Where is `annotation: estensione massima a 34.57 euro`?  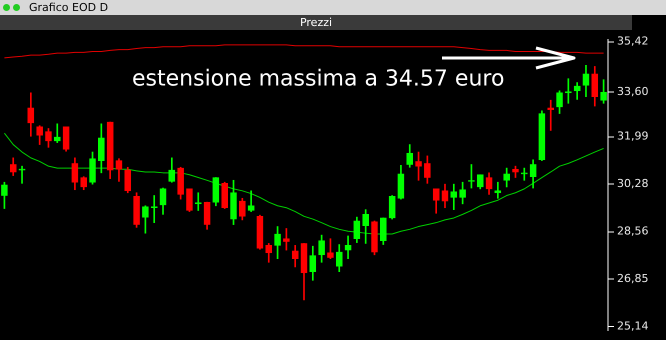 annotation: estensione massima a 34.57 euro is located at coordinates (318, 79).